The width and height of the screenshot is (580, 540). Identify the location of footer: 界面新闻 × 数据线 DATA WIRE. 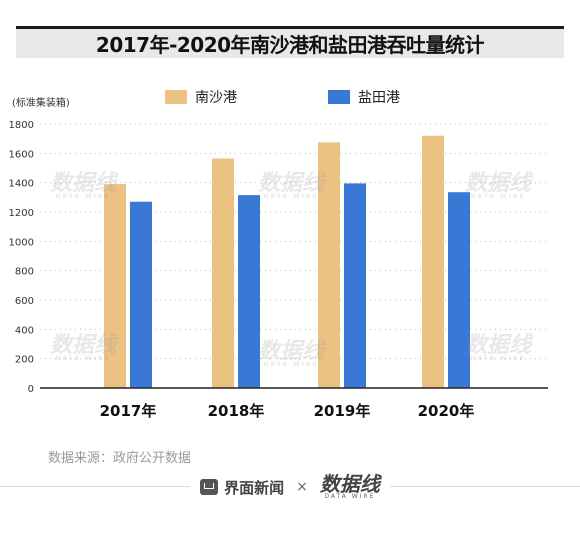
(290, 487).